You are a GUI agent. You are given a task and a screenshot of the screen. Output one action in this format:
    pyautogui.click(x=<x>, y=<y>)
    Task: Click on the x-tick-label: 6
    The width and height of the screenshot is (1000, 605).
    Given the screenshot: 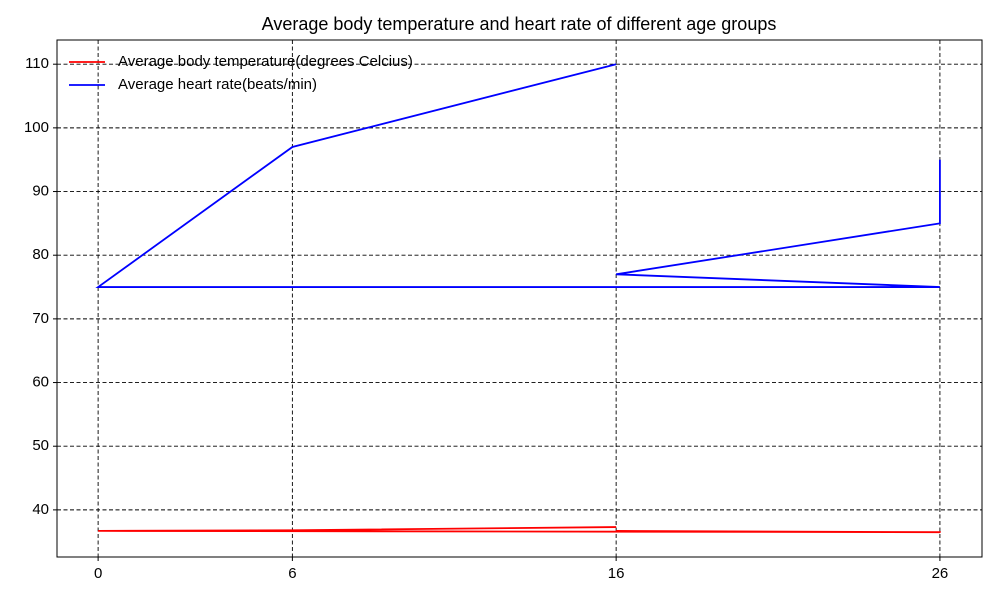 What is the action you would take?
    pyautogui.click(x=292, y=573)
    